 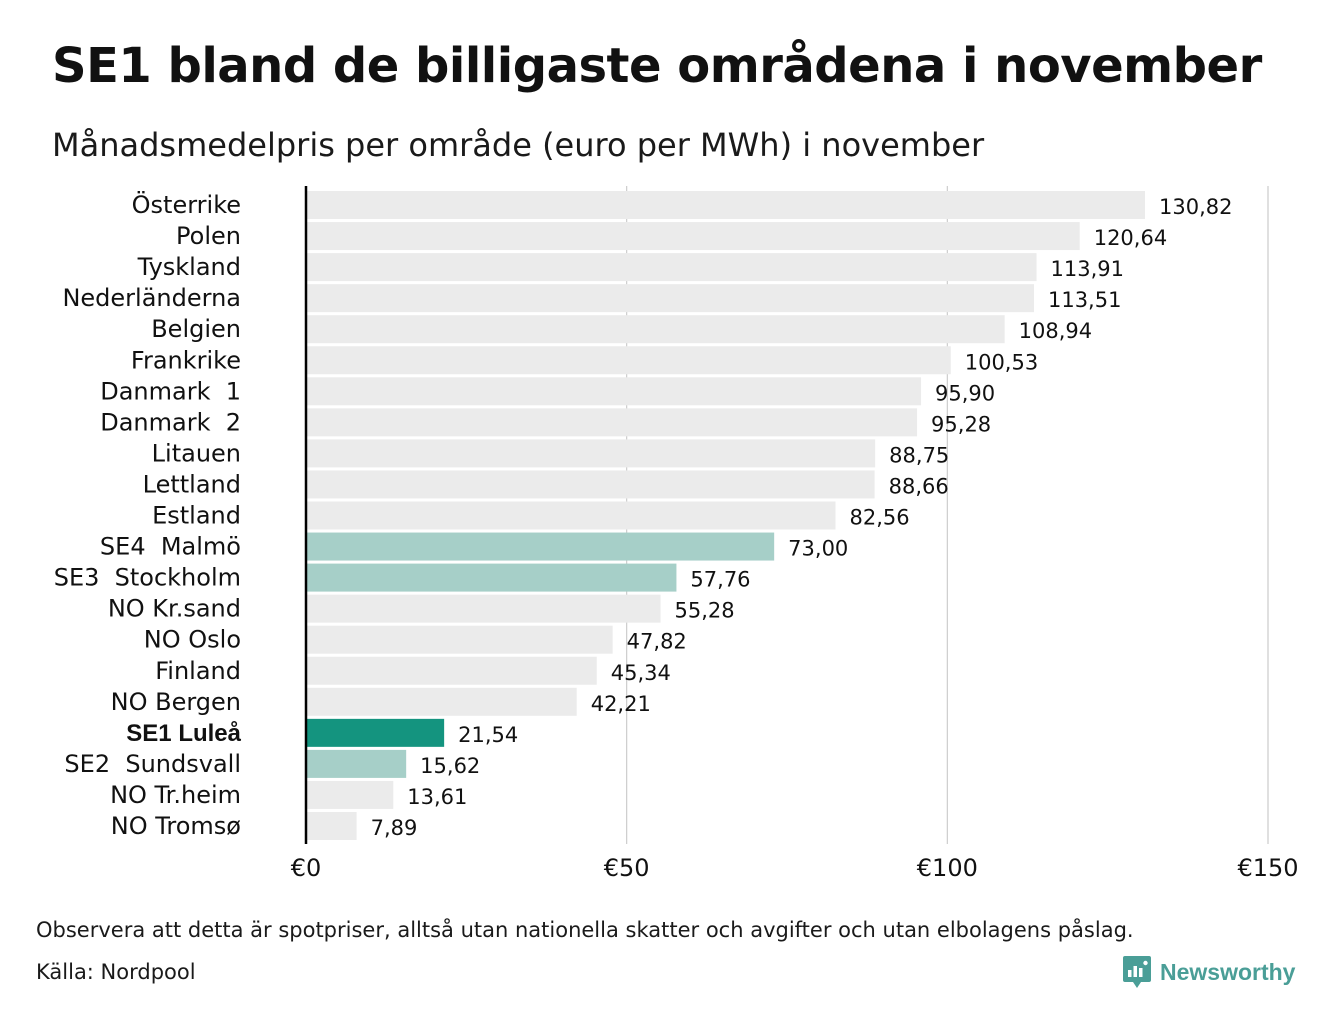 I want to click on value-label: 88,75, so click(x=919, y=455).